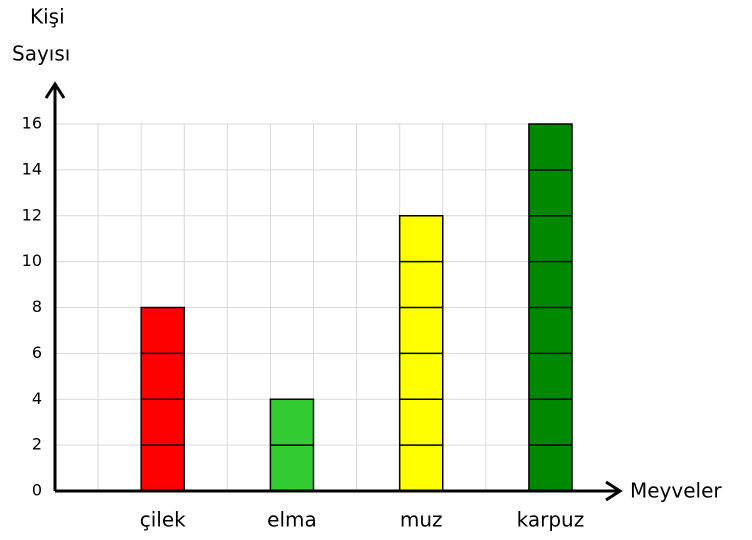 Image resolution: width=752 pixels, height=540 pixels. Describe the element at coordinates (41, 54) in the screenshot. I see `y-axis-label: Sayısı` at that location.